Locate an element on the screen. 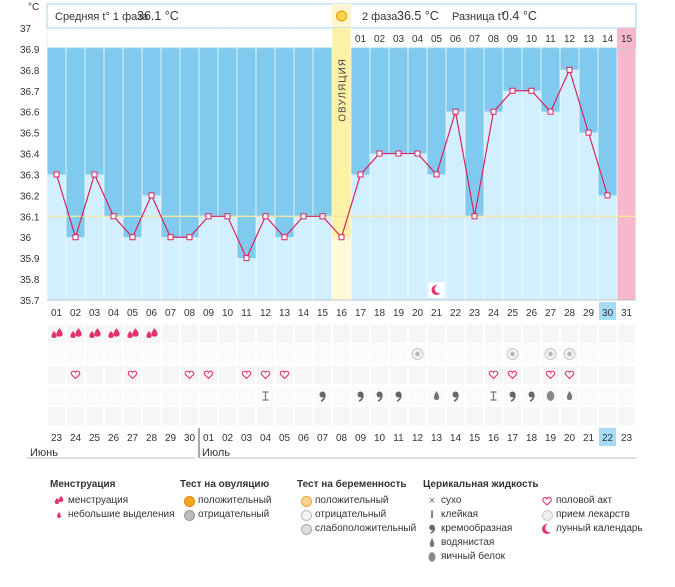  pregnancy-weak-icon is located at coordinates (306, 529).